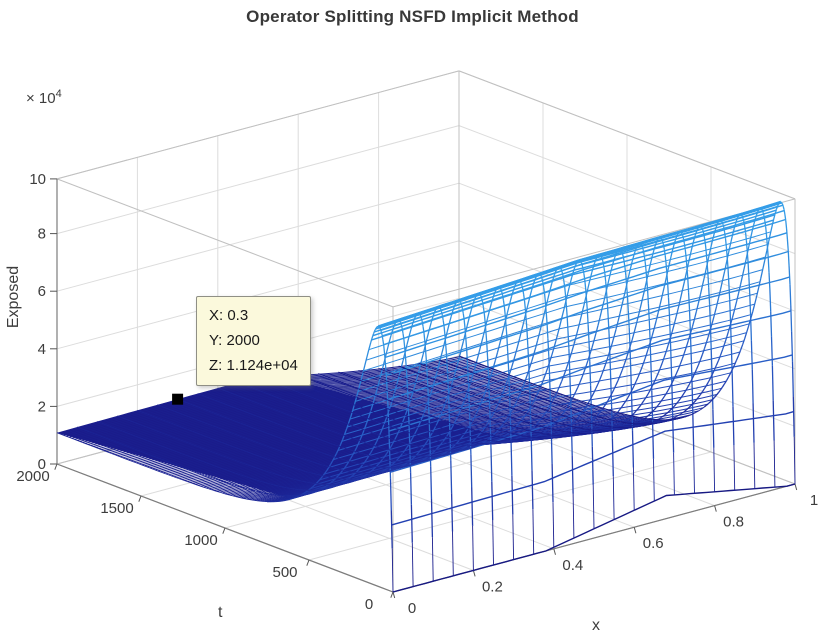 This screenshot has height=641, width=825. Describe the element at coordinates (554, 551) in the screenshot. I see `x-tick-mark` at that location.